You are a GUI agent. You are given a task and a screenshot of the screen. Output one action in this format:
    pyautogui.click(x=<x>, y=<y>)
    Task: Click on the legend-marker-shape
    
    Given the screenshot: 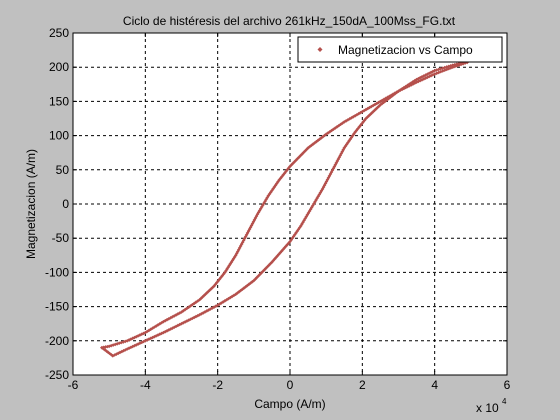 What is the action you would take?
    pyautogui.click(x=320, y=49)
    